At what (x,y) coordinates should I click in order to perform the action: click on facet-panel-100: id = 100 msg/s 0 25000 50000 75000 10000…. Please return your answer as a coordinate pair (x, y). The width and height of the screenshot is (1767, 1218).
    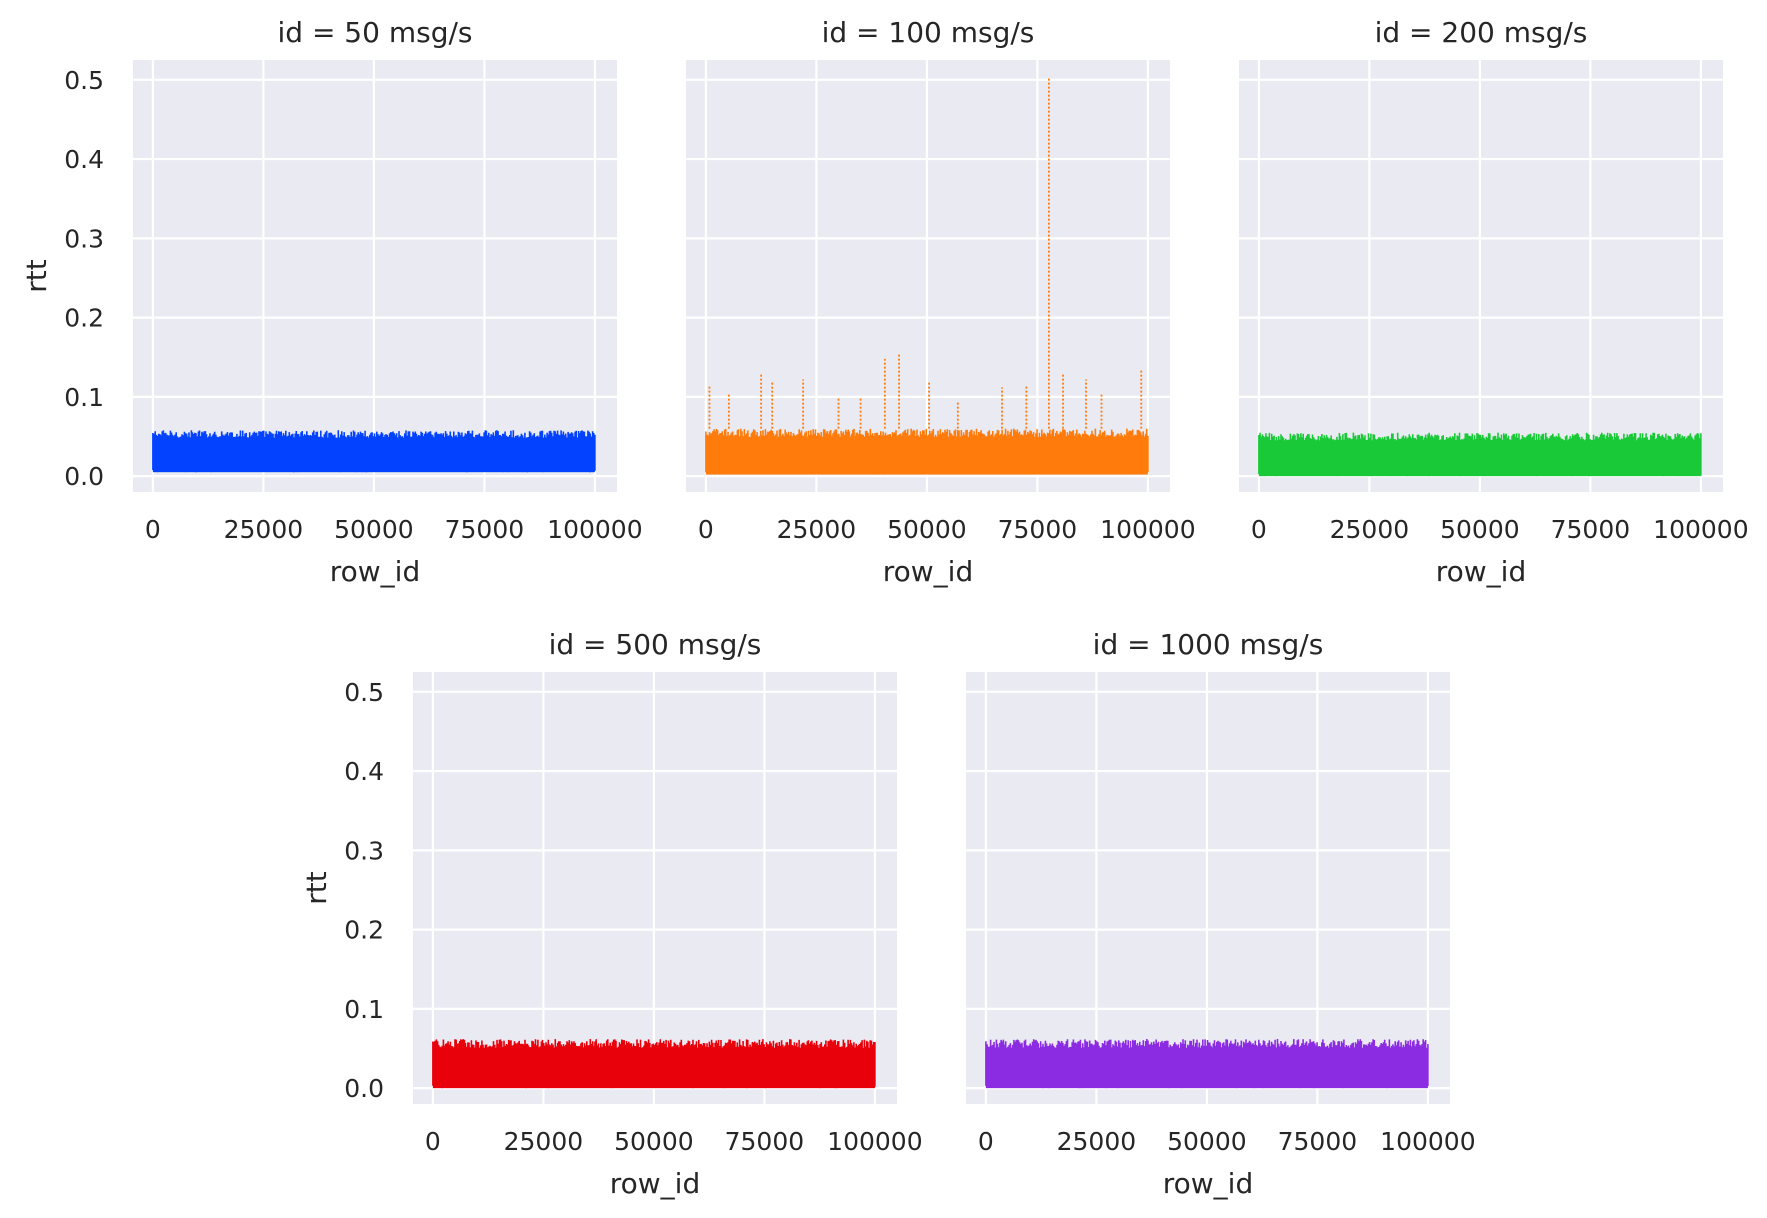
    Looking at the image, I should click on (941, 302).